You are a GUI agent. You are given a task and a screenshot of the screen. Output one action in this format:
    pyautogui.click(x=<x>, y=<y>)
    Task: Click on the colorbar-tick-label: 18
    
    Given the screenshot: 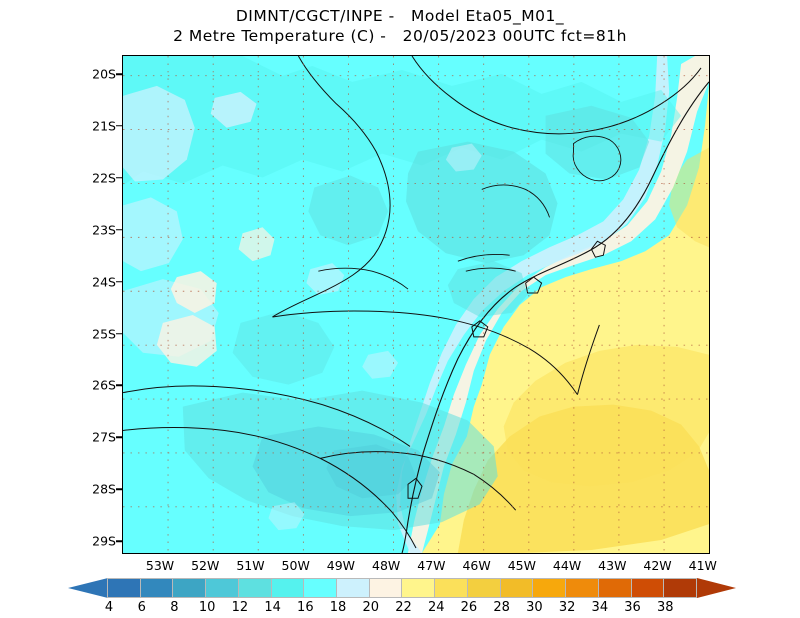 What is the action you would take?
    pyautogui.click(x=338, y=607)
    